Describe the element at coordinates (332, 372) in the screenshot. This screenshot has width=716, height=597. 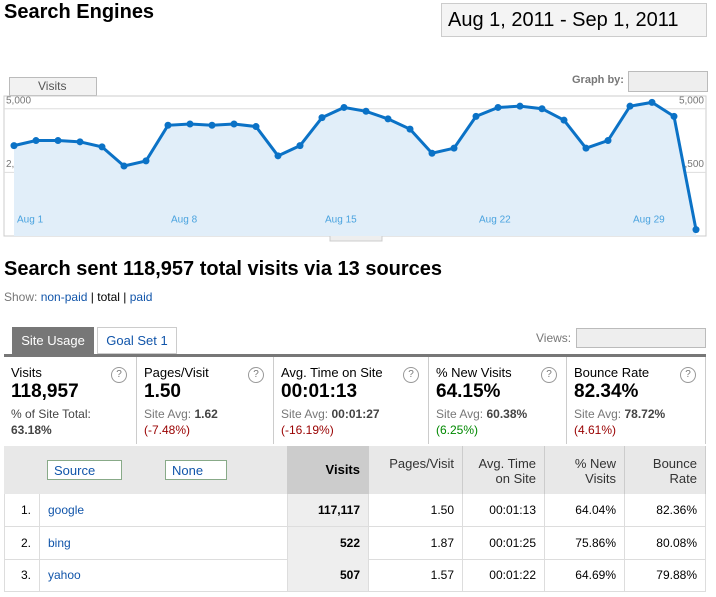
I see `metric-label: Avg. Time on Site` at that location.